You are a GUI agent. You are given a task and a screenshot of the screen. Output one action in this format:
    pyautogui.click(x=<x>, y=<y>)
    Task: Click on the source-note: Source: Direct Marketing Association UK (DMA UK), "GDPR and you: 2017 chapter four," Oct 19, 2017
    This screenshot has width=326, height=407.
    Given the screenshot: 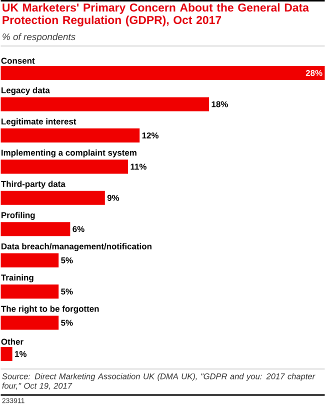 What is the action you would take?
    pyautogui.click(x=159, y=381)
    